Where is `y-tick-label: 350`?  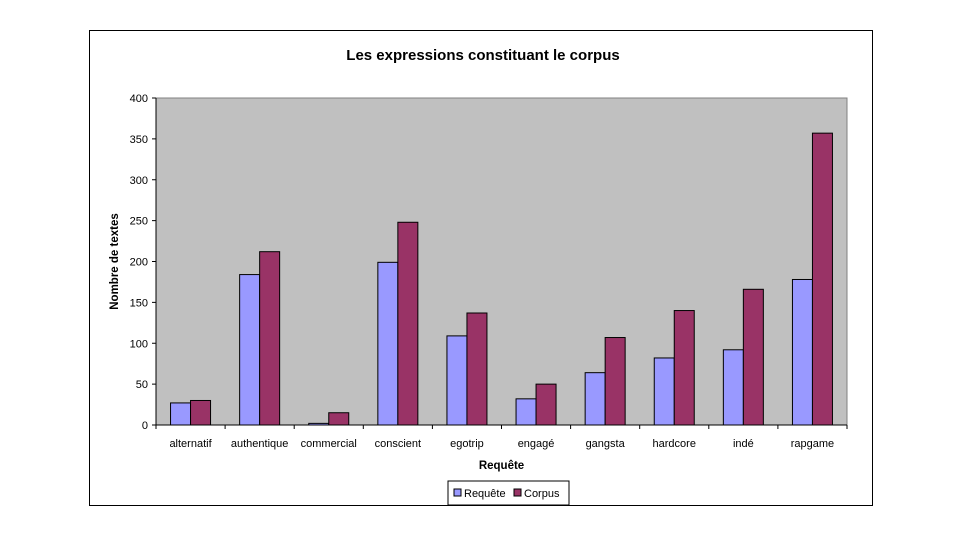
y-tick-label: 350 is located at coordinates (139, 140).